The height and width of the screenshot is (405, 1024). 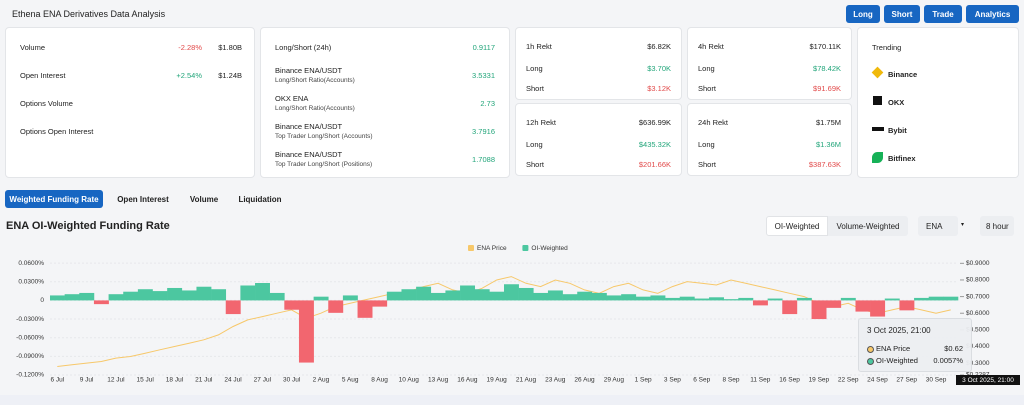 What do you see at coordinates (902, 14) in the screenshot?
I see `short-button: Short` at bounding box center [902, 14].